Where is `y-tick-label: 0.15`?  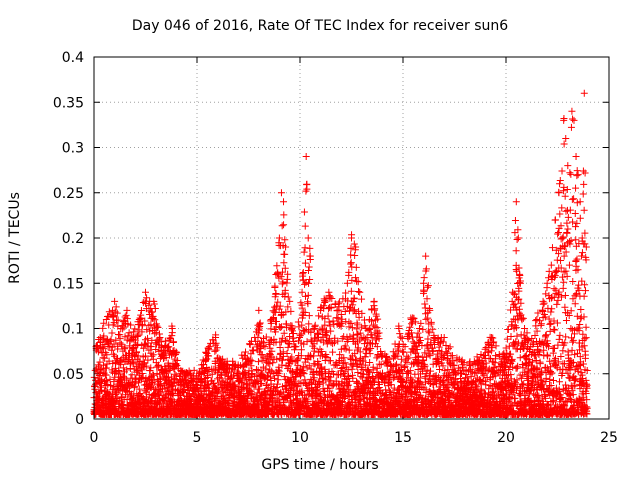 y-tick-label: 0.15 is located at coordinates (68, 284).